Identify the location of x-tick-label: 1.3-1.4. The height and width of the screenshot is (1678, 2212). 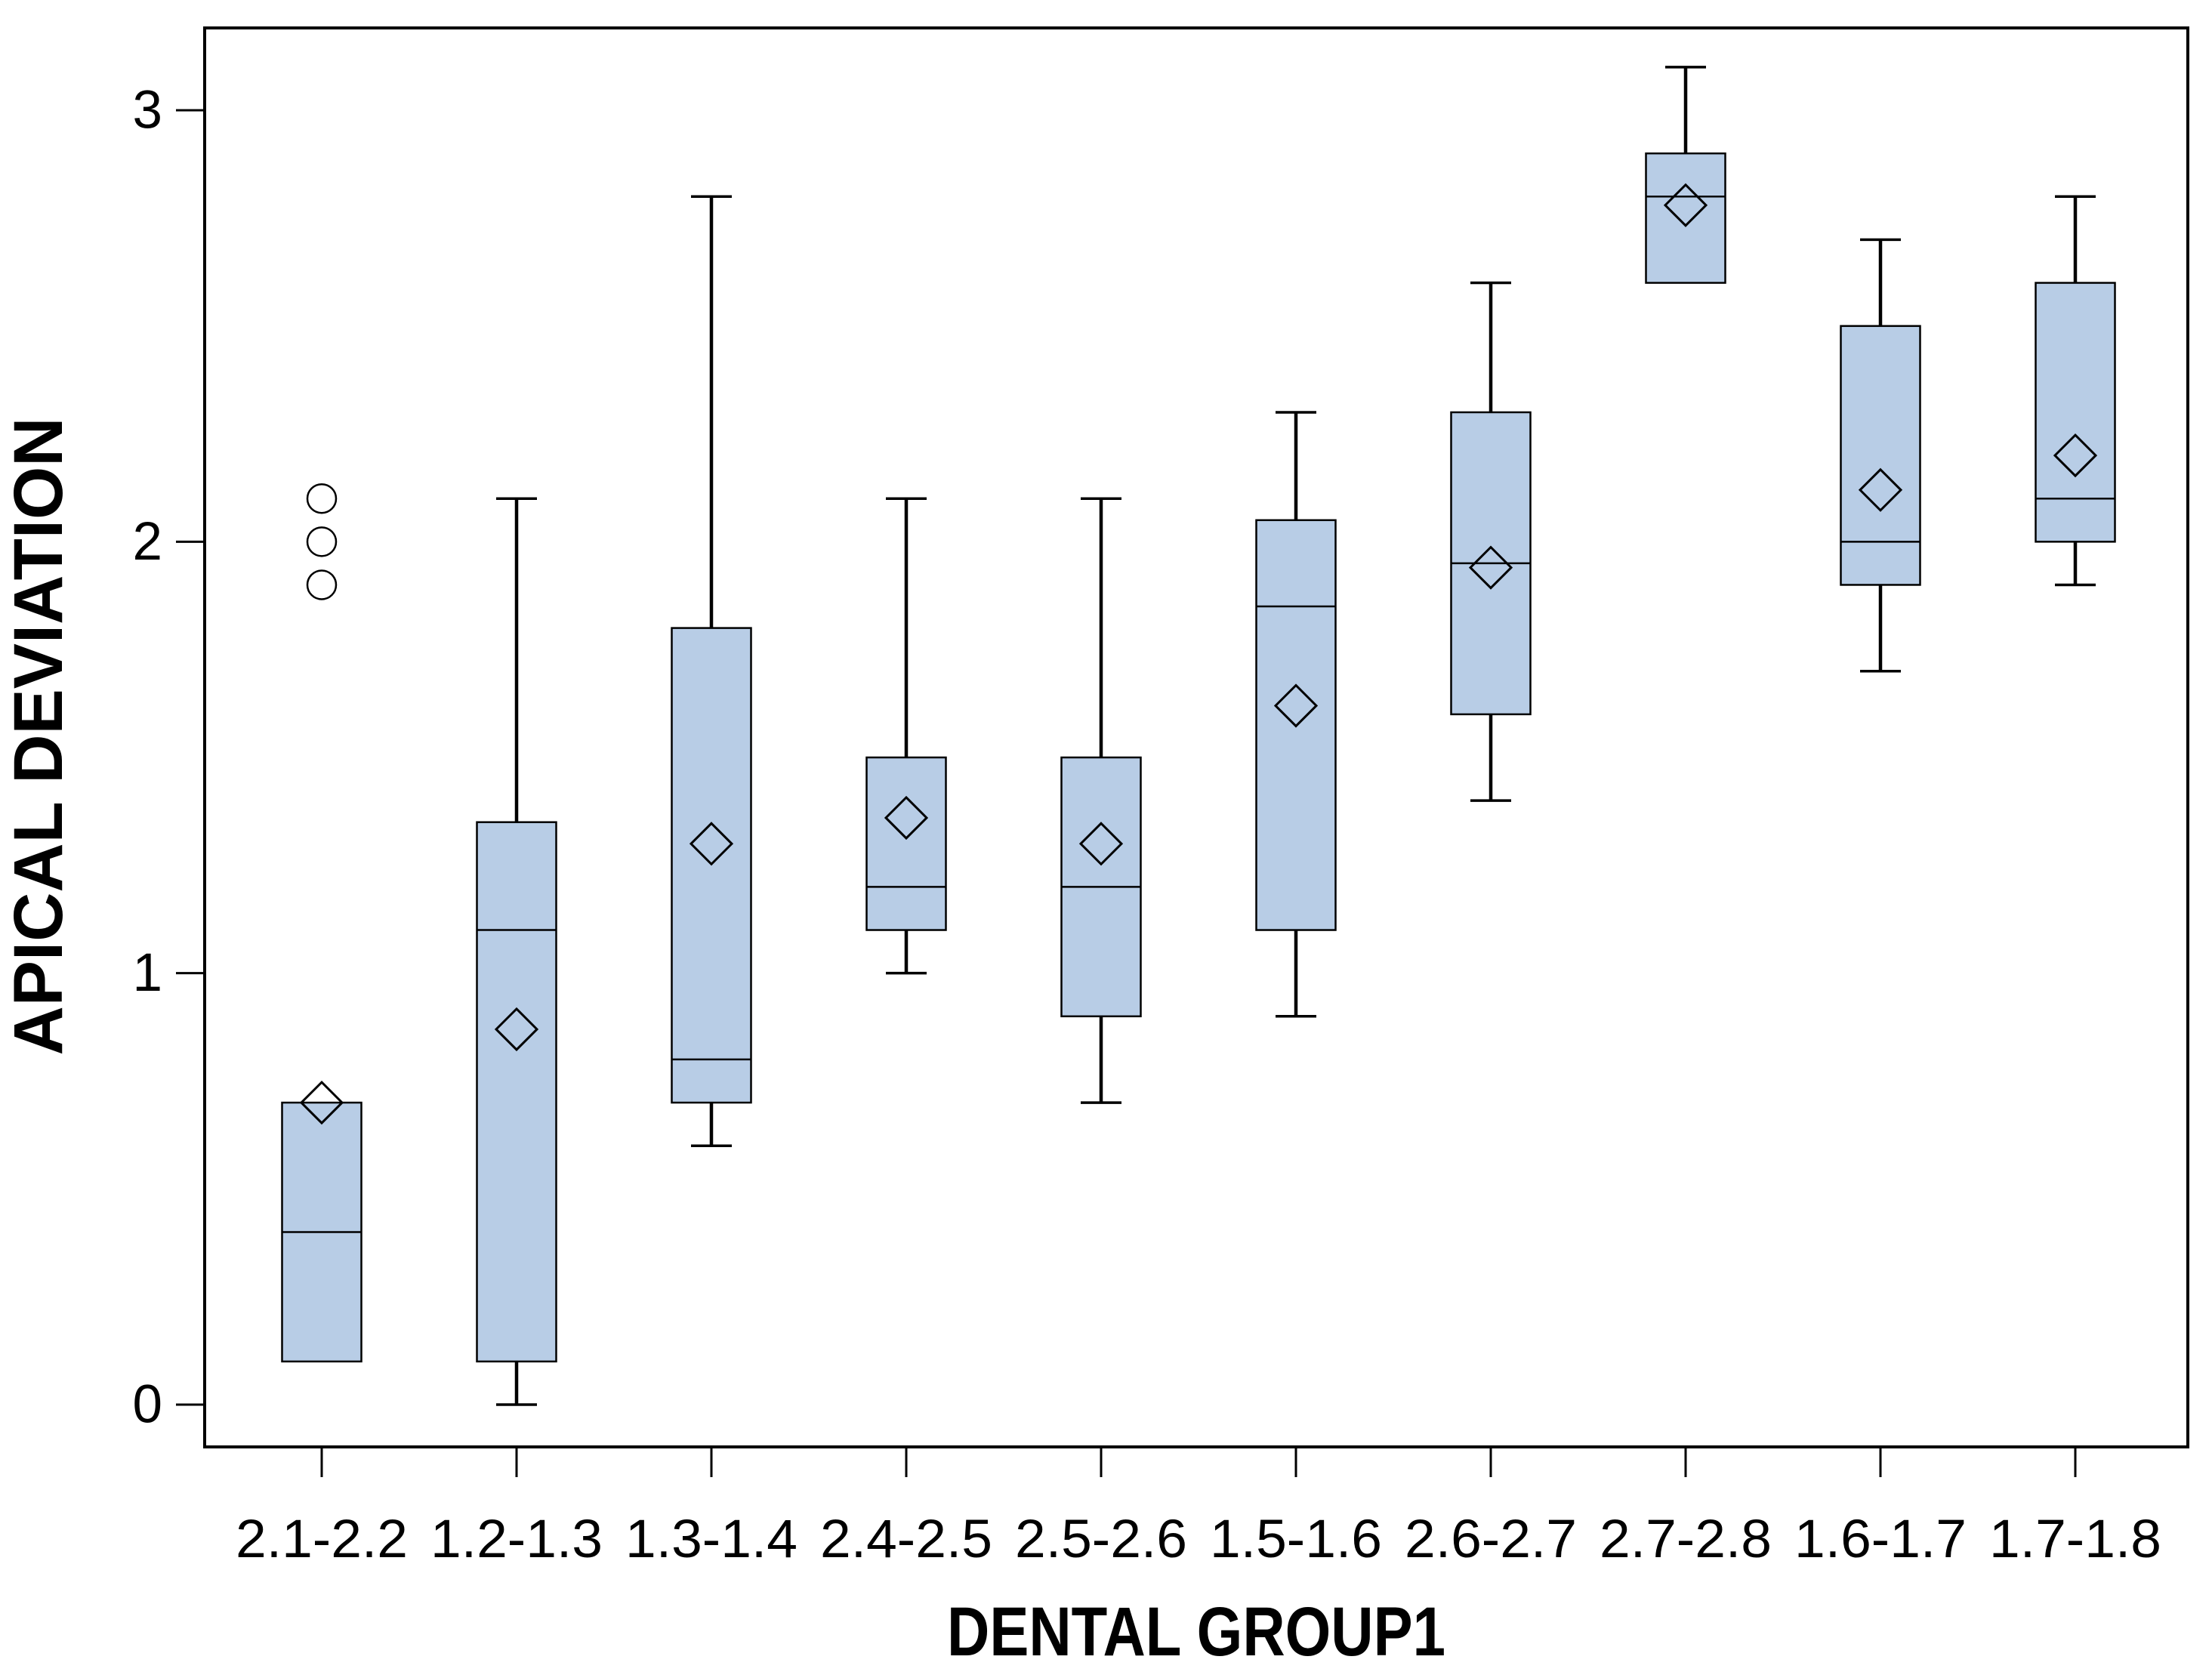
(711, 1539).